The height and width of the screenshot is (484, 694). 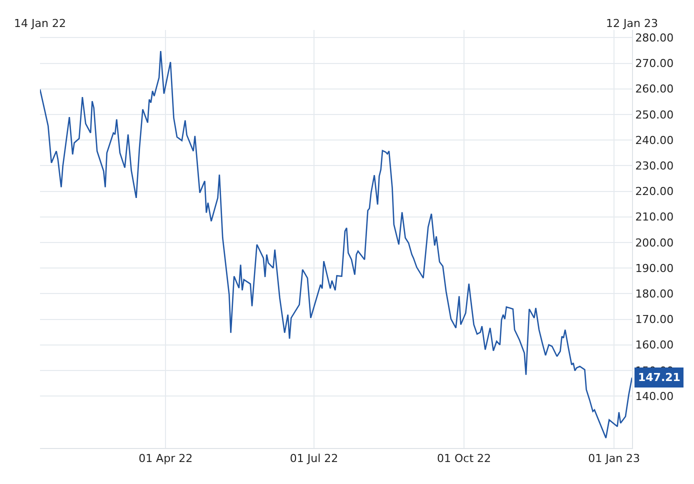 I want to click on y-tick-label: 270.00, so click(x=654, y=63).